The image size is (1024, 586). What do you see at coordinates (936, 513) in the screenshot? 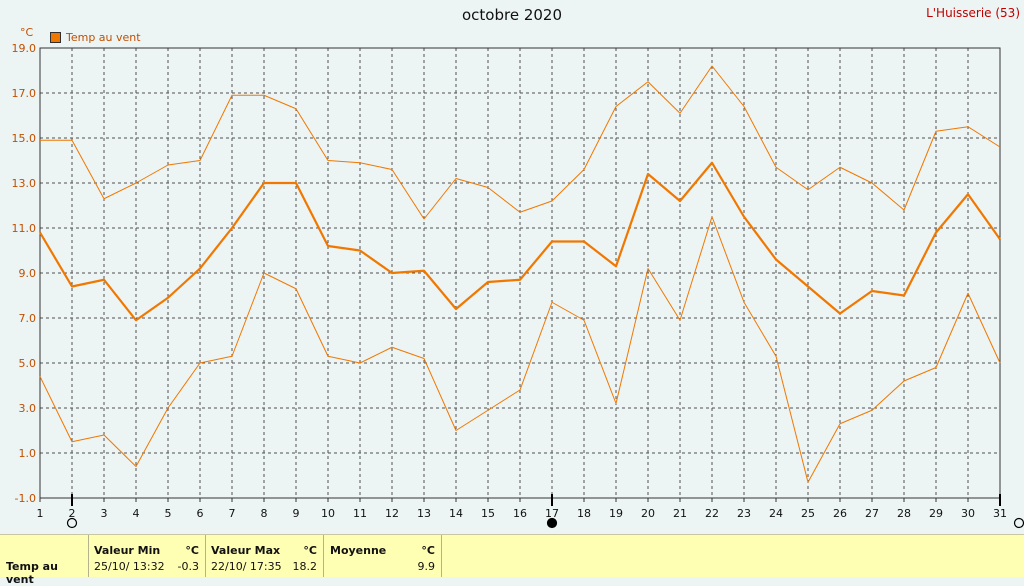
I see `x-tick-label: 29` at bounding box center [936, 513].